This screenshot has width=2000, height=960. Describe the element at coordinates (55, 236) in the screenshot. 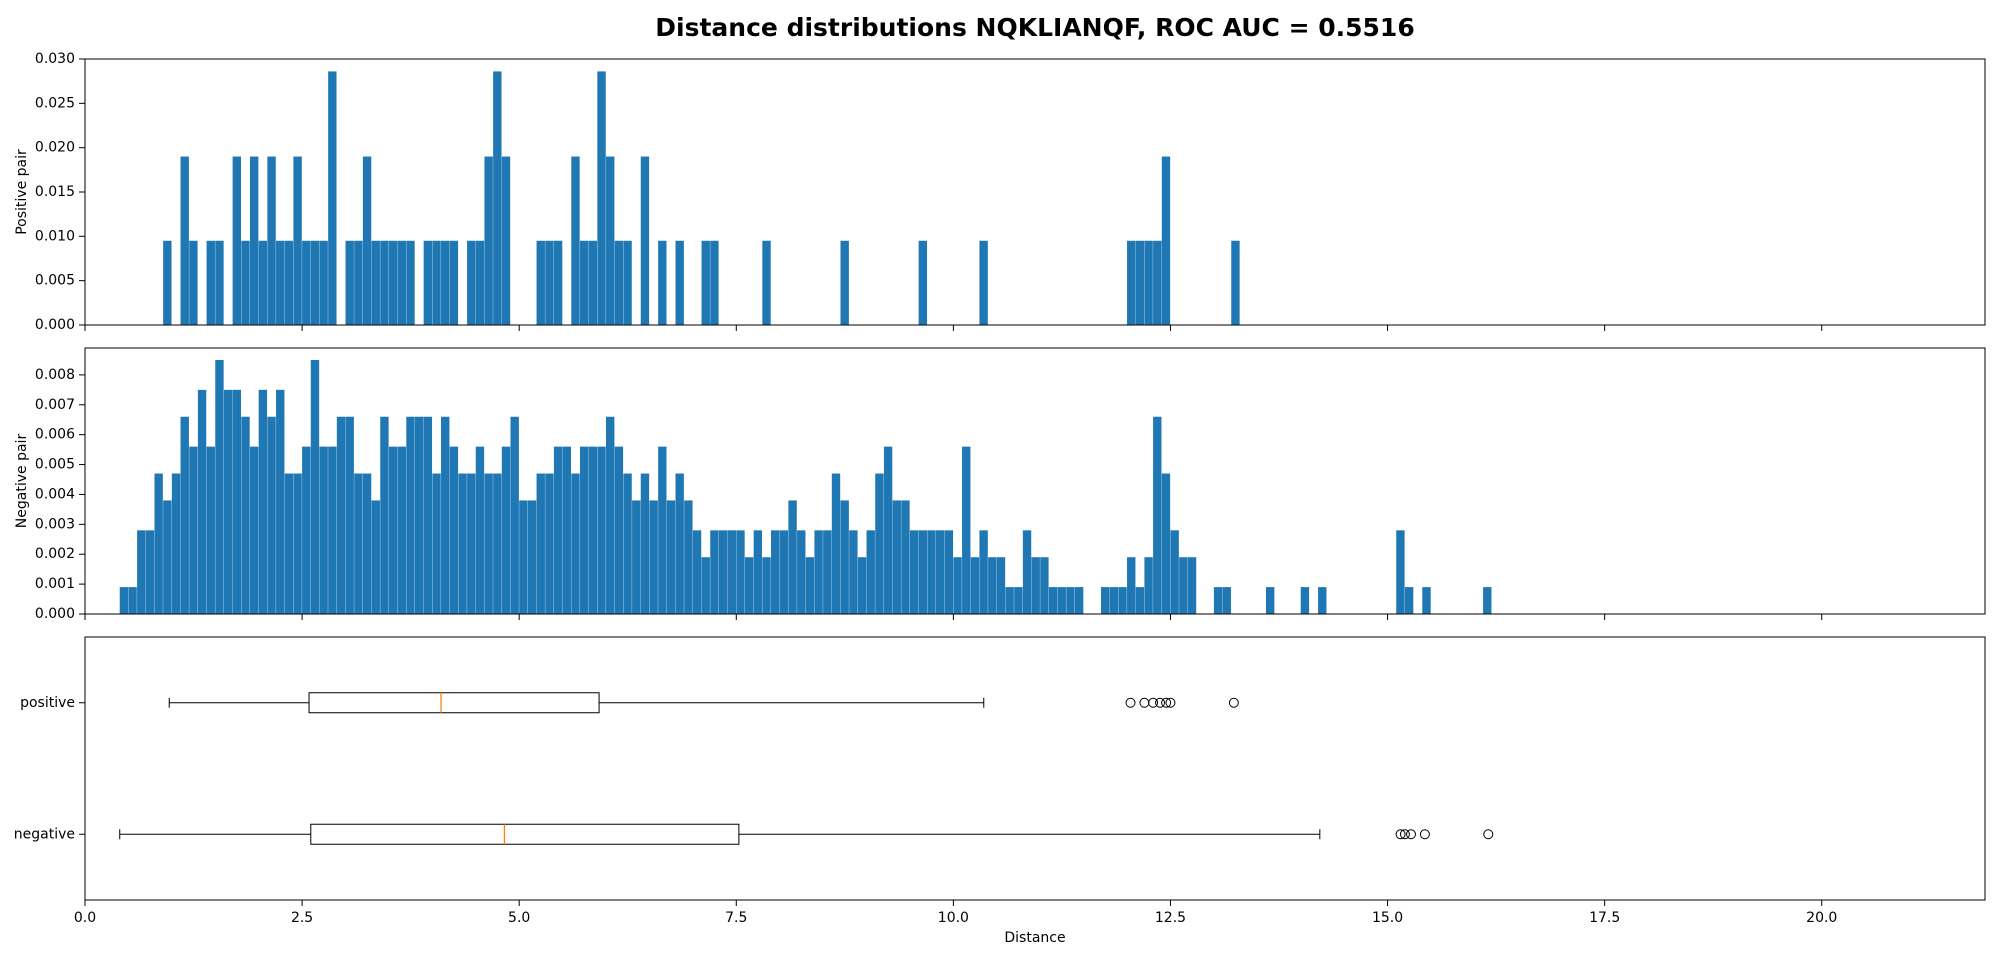

I see `y-tick-label: 0.010` at that location.